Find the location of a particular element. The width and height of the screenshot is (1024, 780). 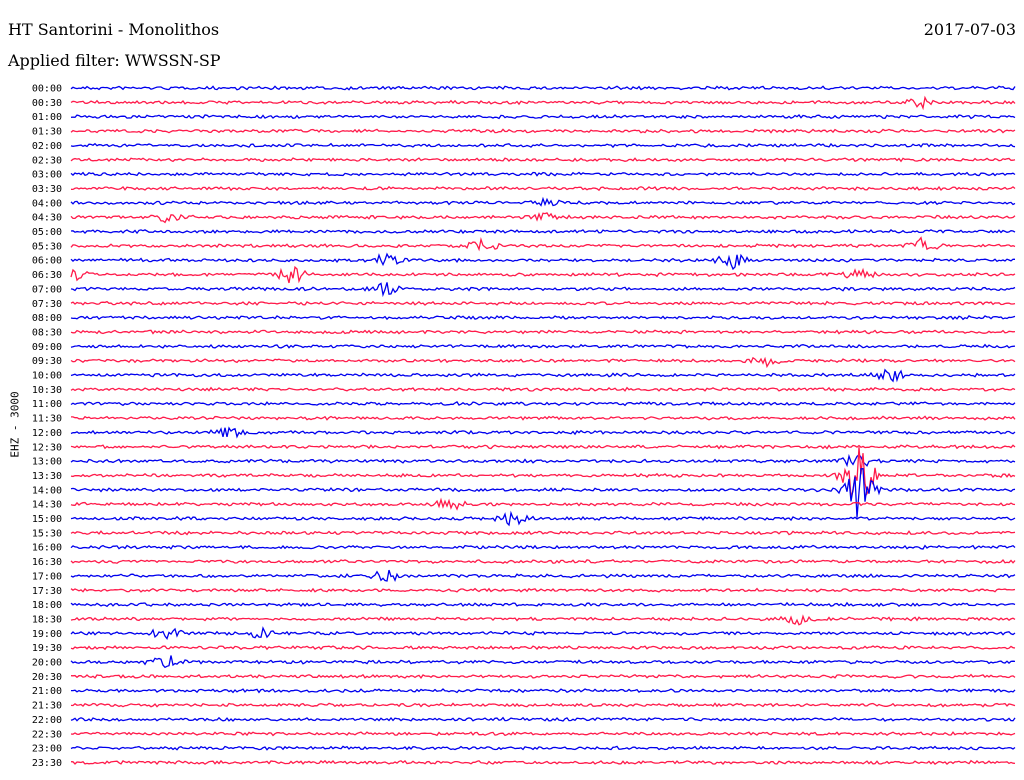

row-time-label: 00:30 is located at coordinates (47, 103).